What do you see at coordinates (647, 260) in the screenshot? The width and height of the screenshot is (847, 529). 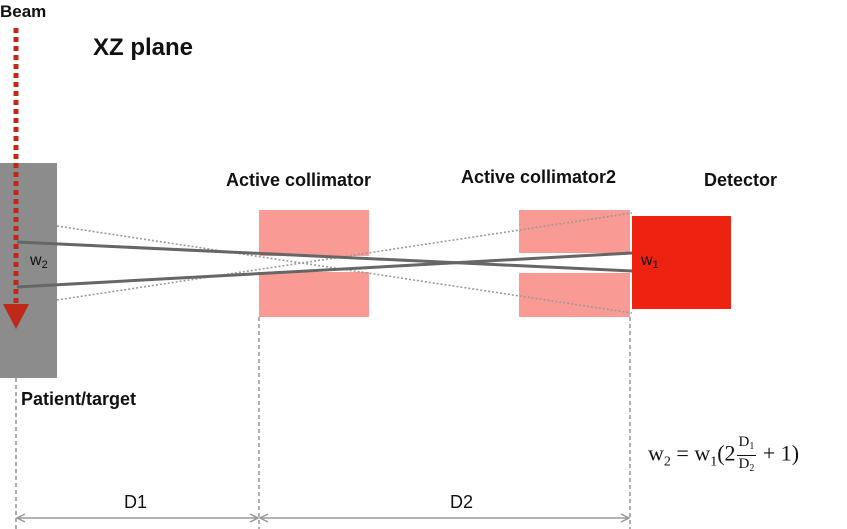 I see `w1-letter: w` at bounding box center [647, 260].